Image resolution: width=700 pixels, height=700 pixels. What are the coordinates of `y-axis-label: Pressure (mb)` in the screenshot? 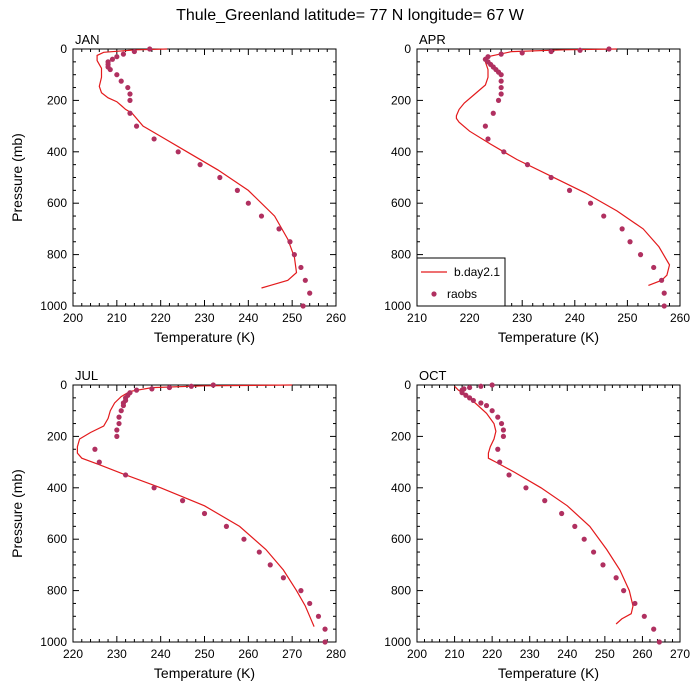 It's located at (17, 513).